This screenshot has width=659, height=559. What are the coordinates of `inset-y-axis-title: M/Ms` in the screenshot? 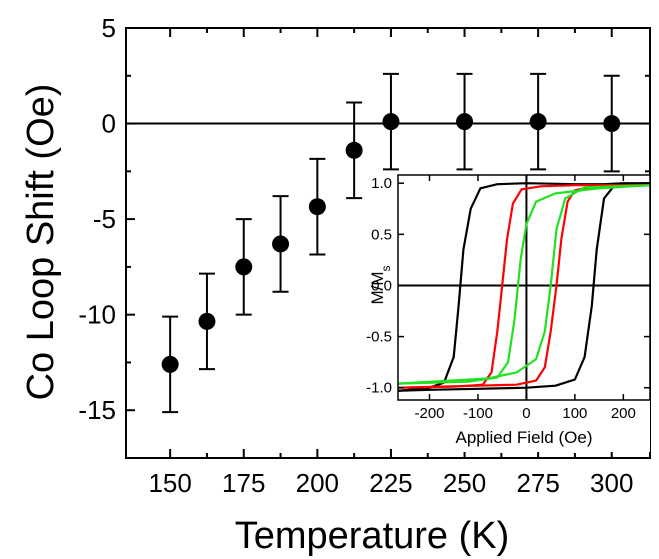 It's located at (380, 284).